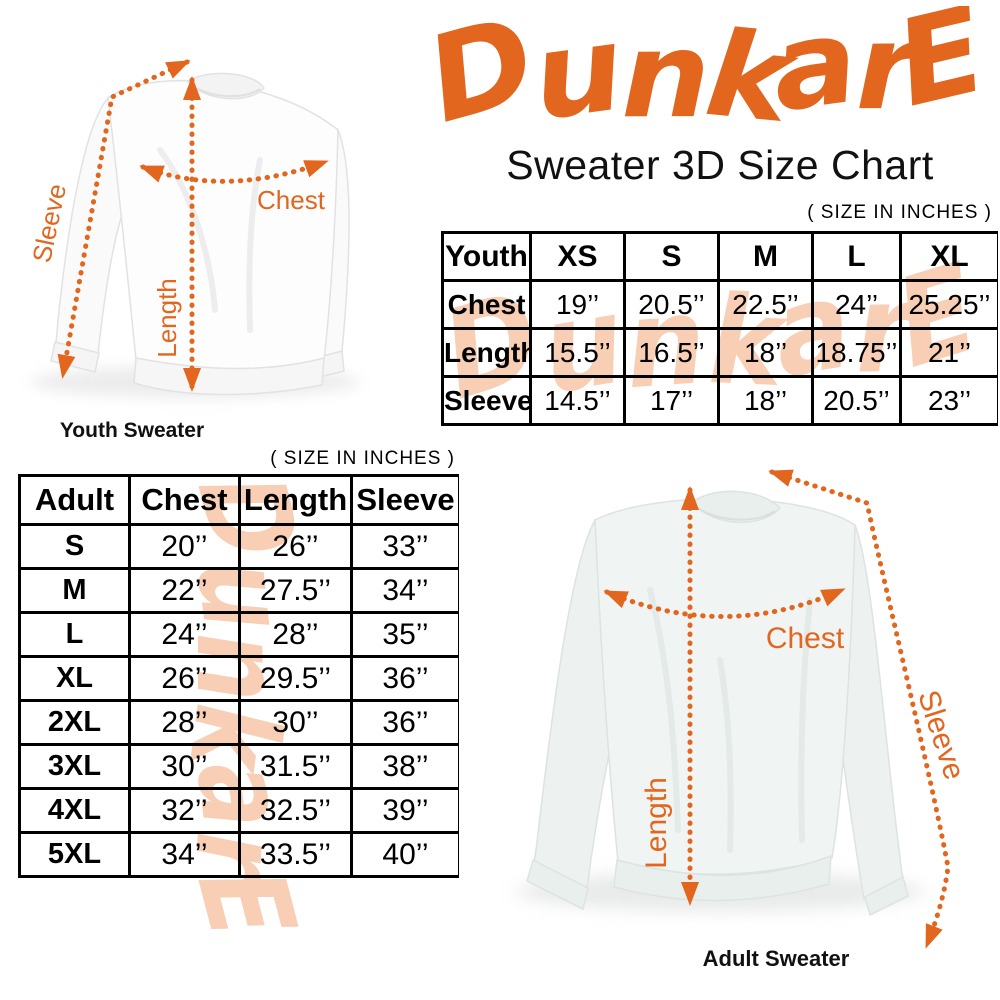 The width and height of the screenshot is (1000, 1000). I want to click on youth-header-row: Youth XS S M L XL, so click(719, 256).